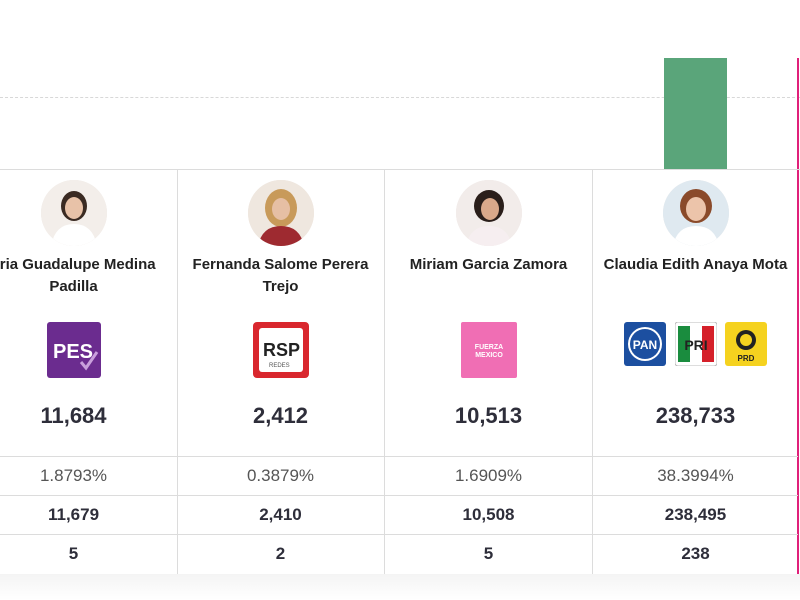 The width and height of the screenshot is (800, 600). What do you see at coordinates (695, 415) in the screenshot?
I see `vote-total: 238,733` at bounding box center [695, 415].